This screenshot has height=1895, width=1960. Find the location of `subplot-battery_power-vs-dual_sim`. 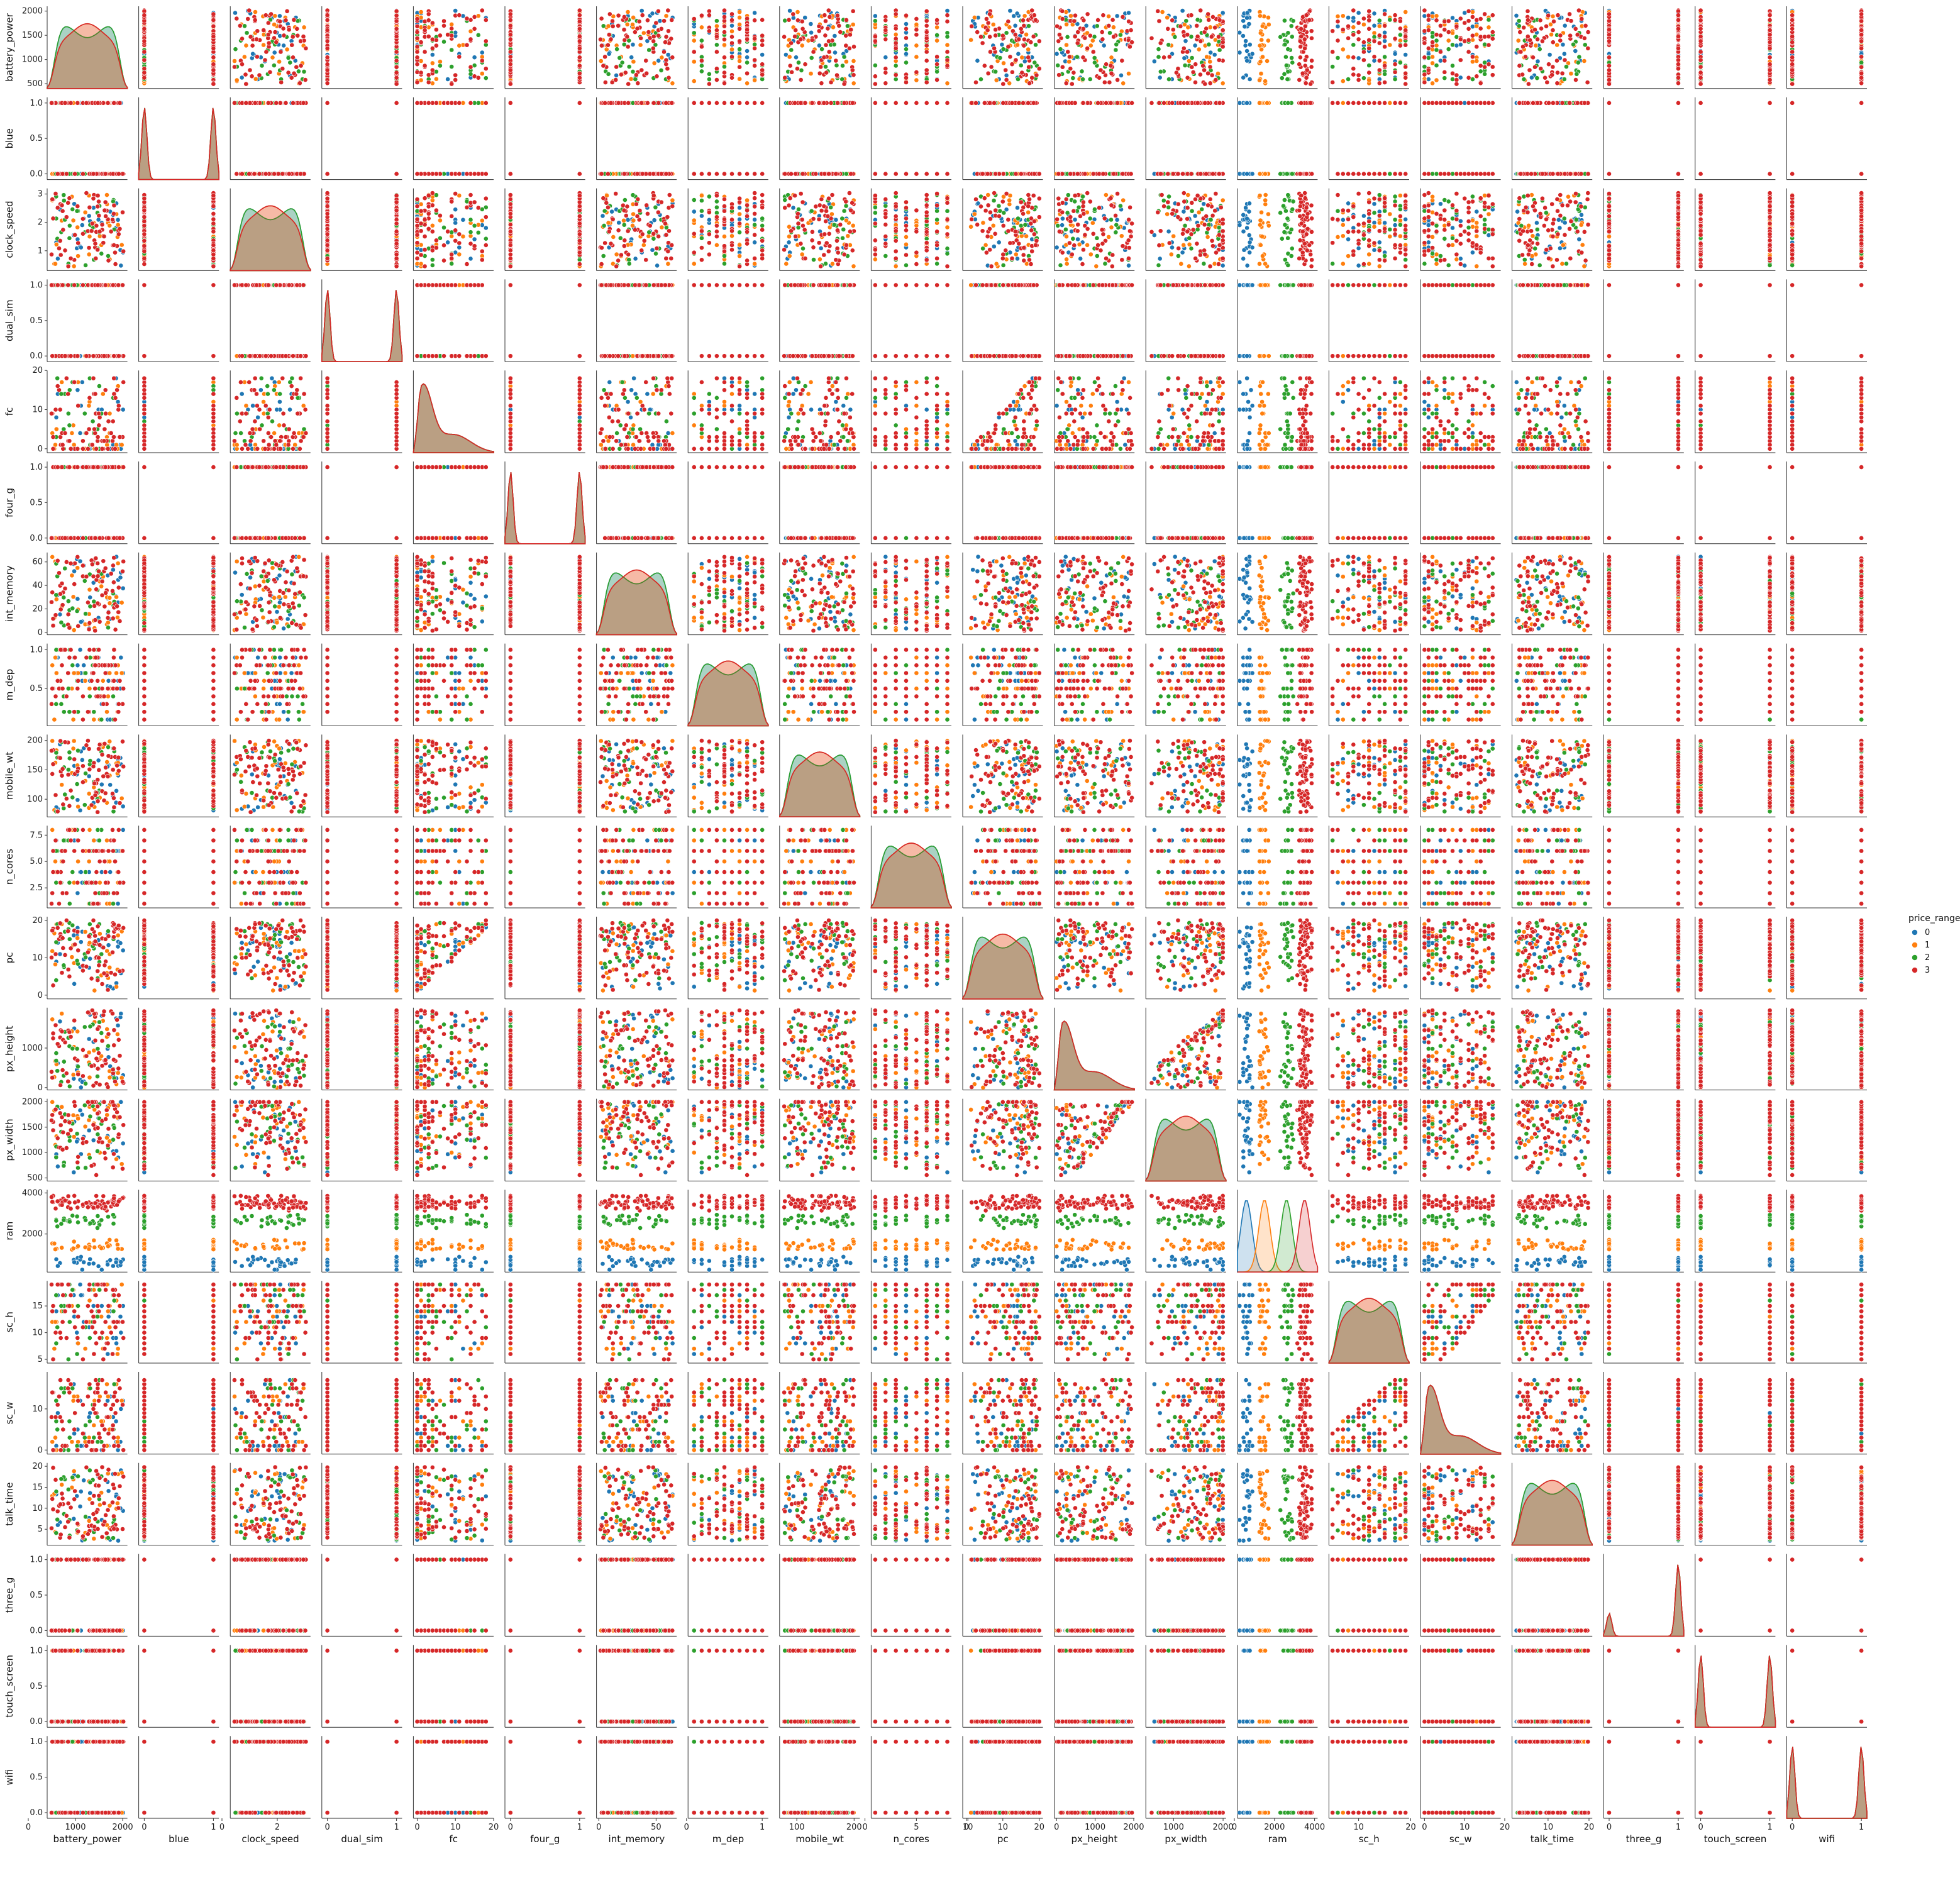

subplot-battery_power-vs-dual_sim is located at coordinates (362, 47).